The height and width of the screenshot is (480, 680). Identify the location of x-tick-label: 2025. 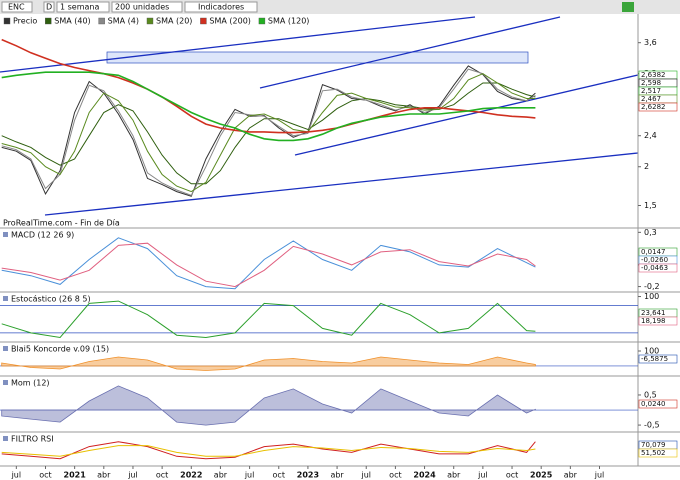
(541, 475).